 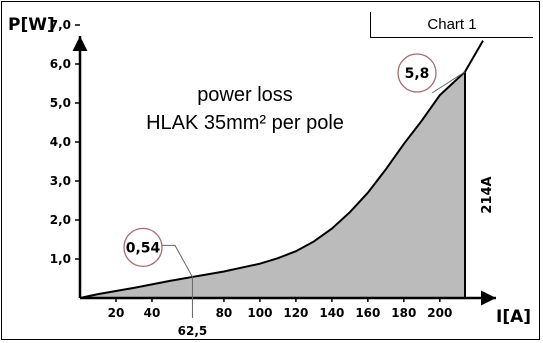 I want to click on y-tick-label: 2,0, so click(x=60, y=220).